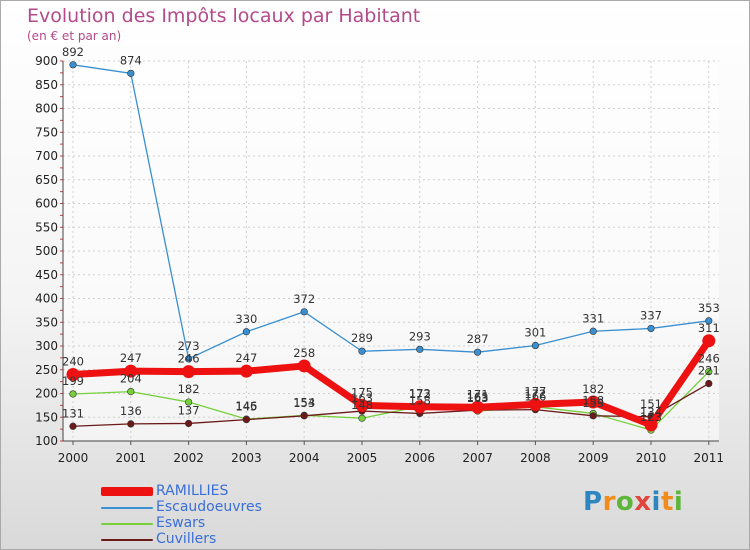  I want to click on data-label-ramillies: 246, so click(189, 359).